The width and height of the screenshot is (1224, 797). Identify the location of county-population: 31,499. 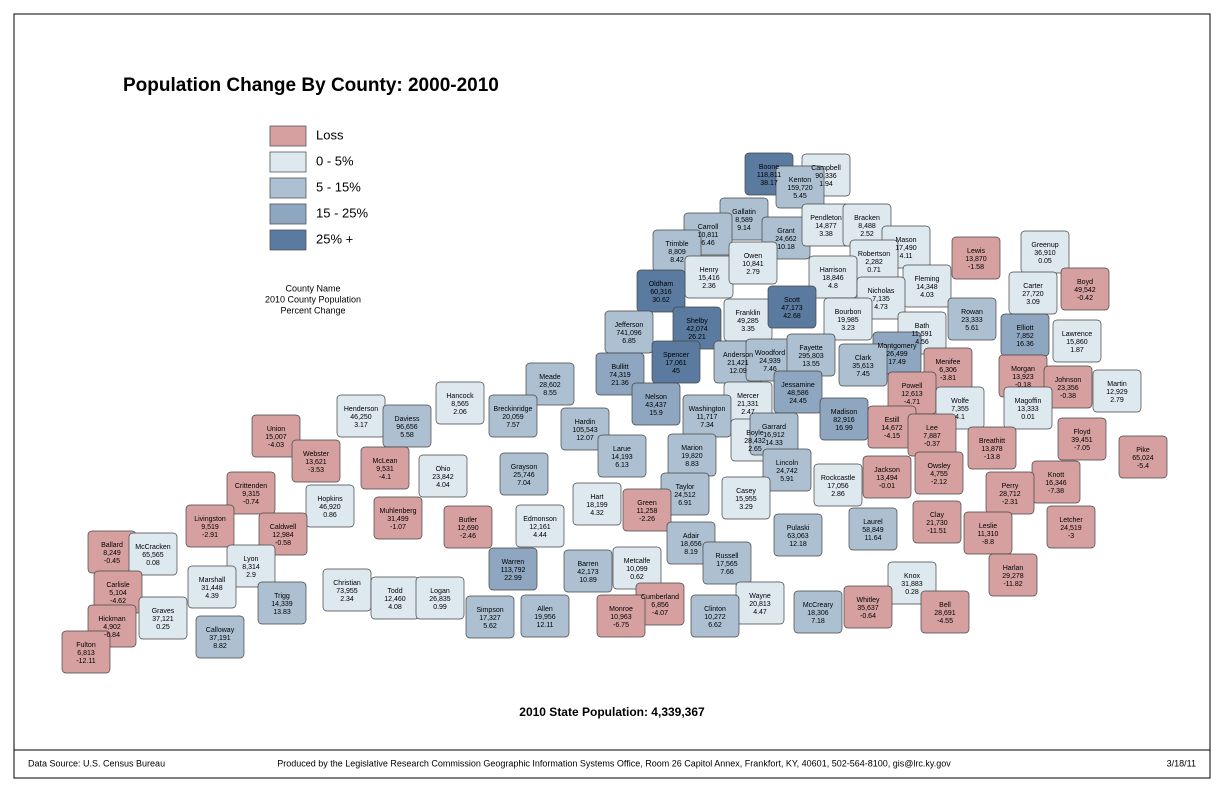
(398, 519).